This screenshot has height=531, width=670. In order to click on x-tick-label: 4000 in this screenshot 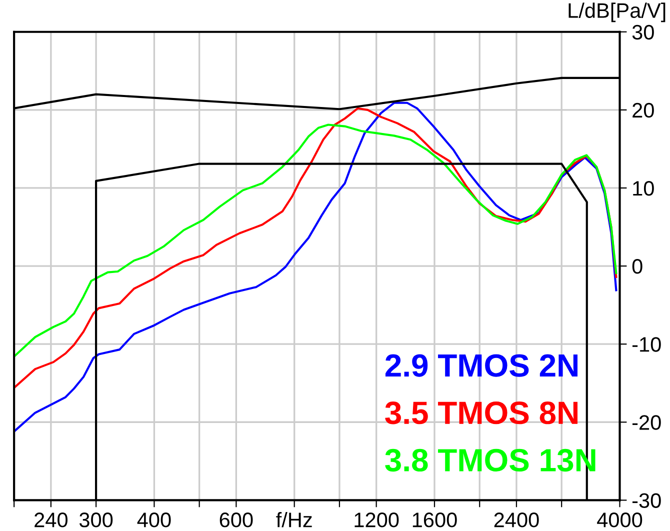, I will do `click(619, 520)`.